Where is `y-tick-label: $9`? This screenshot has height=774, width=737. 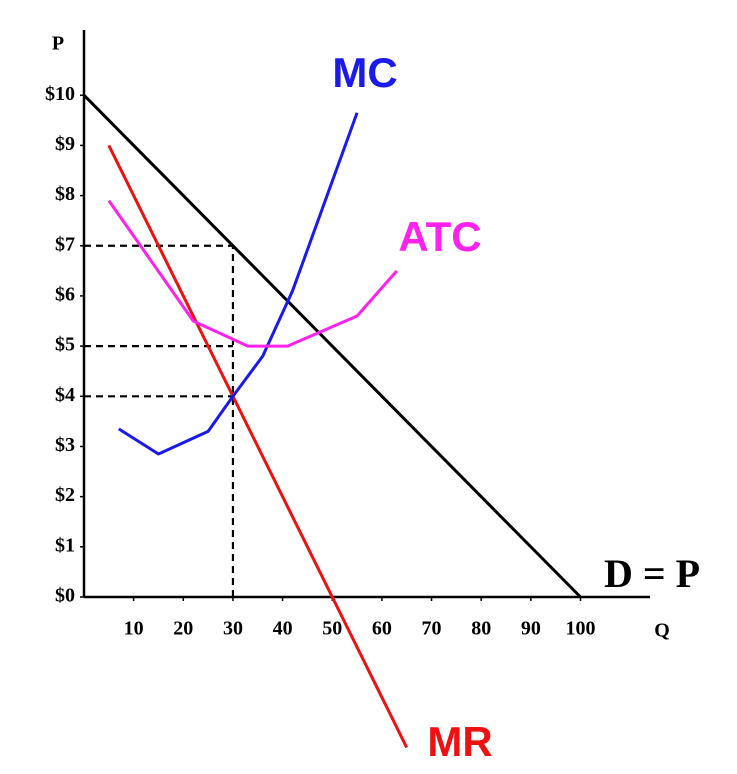 y-tick-label: $9 is located at coordinates (65, 144).